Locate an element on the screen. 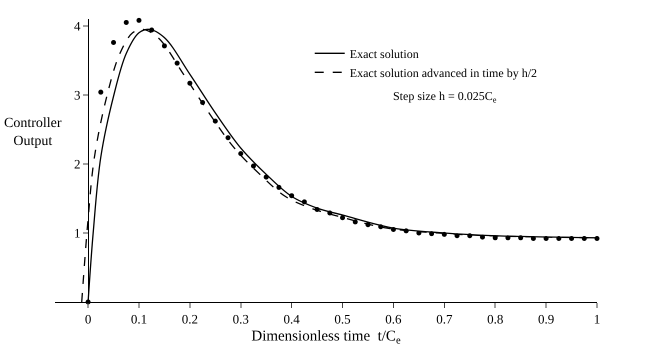 Image resolution: width=650 pixels, height=358 pixels. x-tick-label: 1 is located at coordinates (597, 319).